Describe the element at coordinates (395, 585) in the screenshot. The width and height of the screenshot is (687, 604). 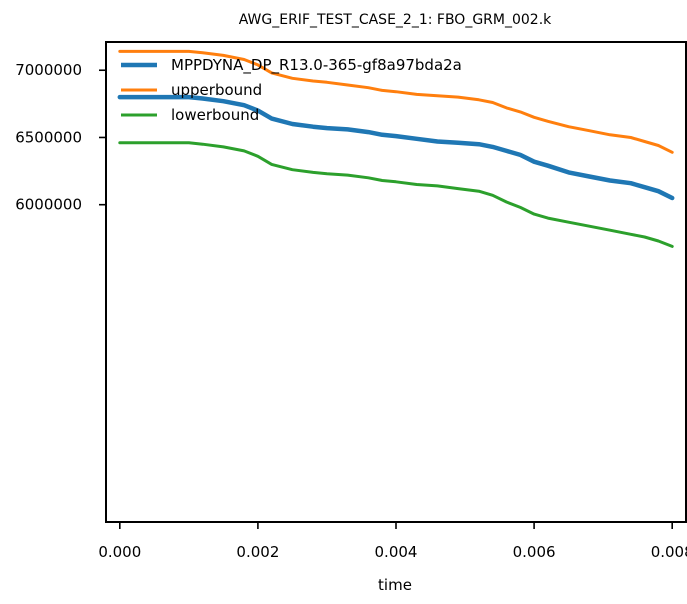
I see `x-axis-label: time` at that location.